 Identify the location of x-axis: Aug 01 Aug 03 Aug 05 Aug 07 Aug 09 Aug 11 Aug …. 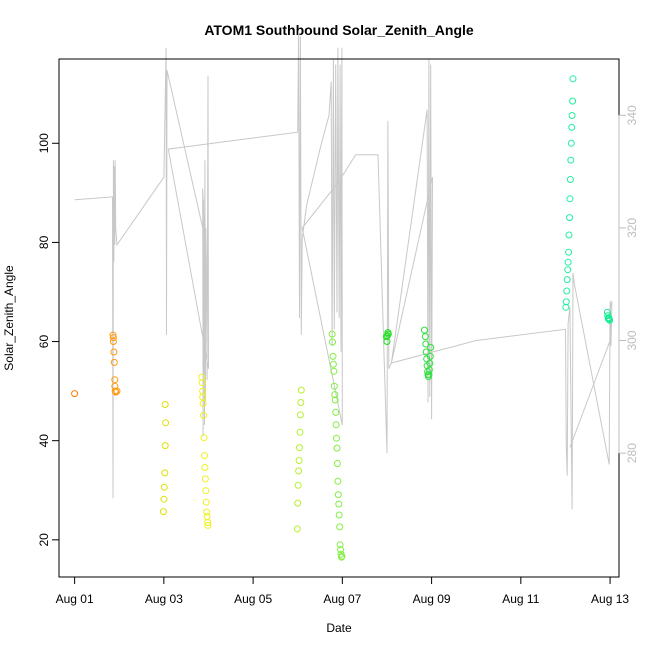
(342, 591).